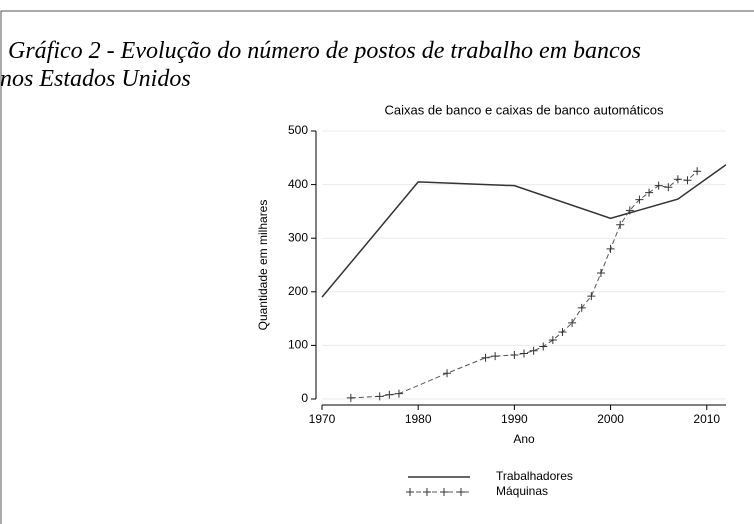 The width and height of the screenshot is (754, 524). I want to click on x-axis-label: Ano, so click(524, 439).